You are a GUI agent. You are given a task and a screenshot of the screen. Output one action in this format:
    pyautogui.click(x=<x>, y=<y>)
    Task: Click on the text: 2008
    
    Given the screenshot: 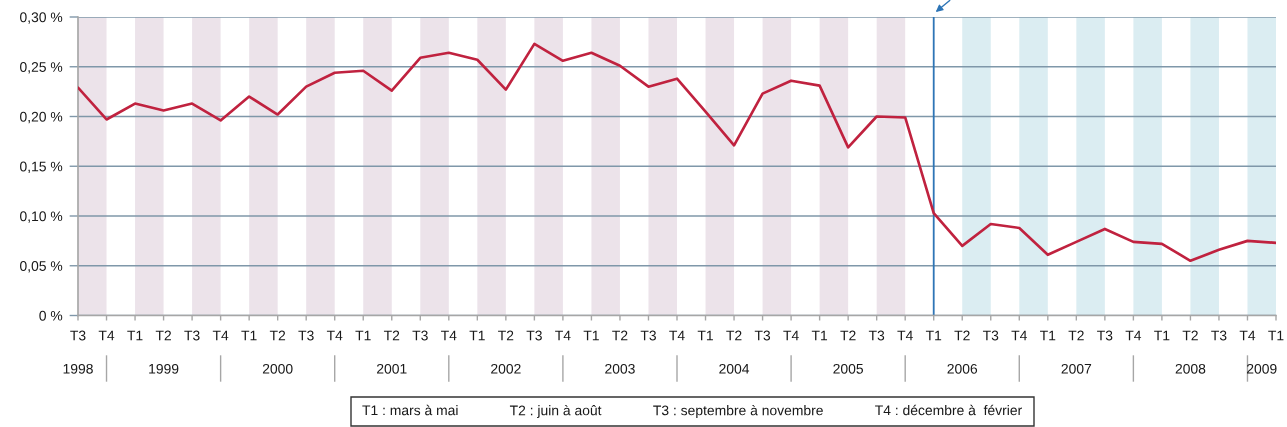 What is the action you would take?
    pyautogui.click(x=1190, y=368)
    